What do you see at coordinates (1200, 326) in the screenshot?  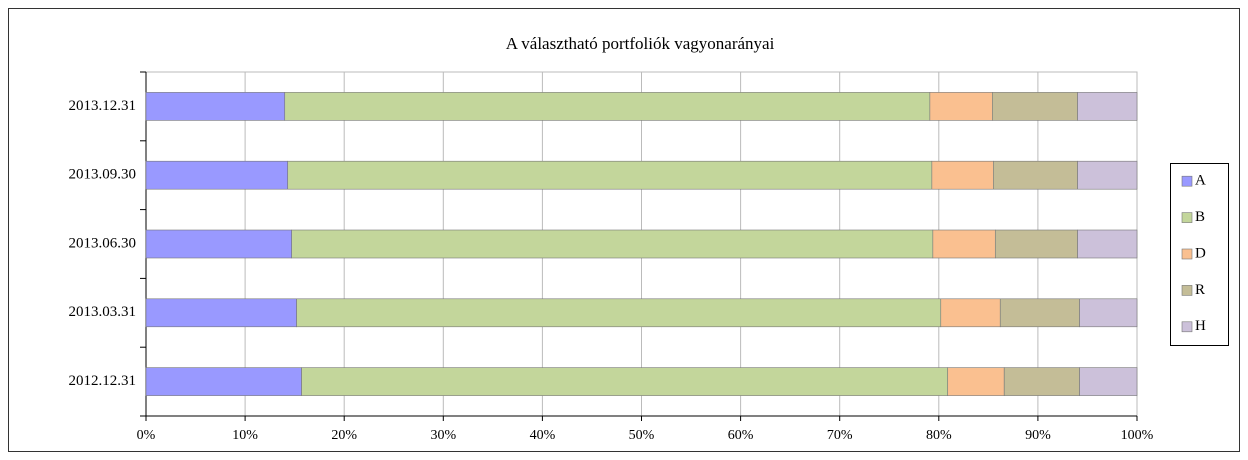 I see `legend-label: H` at bounding box center [1200, 326].